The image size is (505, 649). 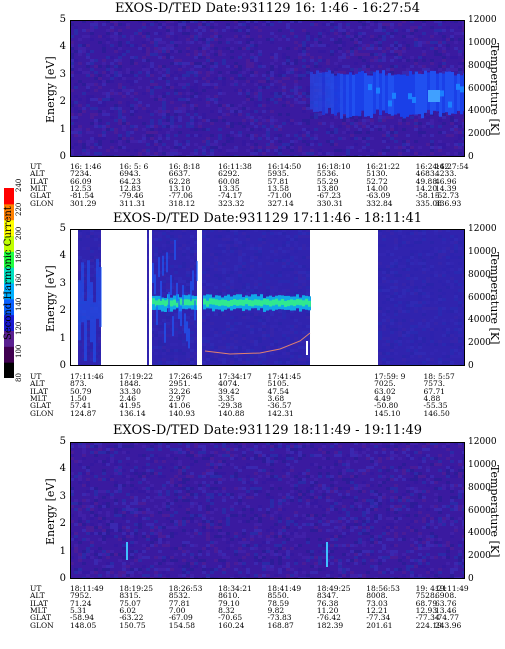 I want to click on table-row-label: UT, so click(x=36, y=166).